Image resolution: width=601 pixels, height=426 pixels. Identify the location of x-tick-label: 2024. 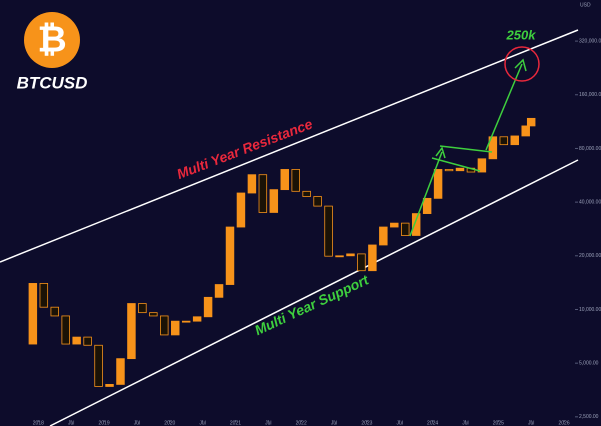
(432, 423).